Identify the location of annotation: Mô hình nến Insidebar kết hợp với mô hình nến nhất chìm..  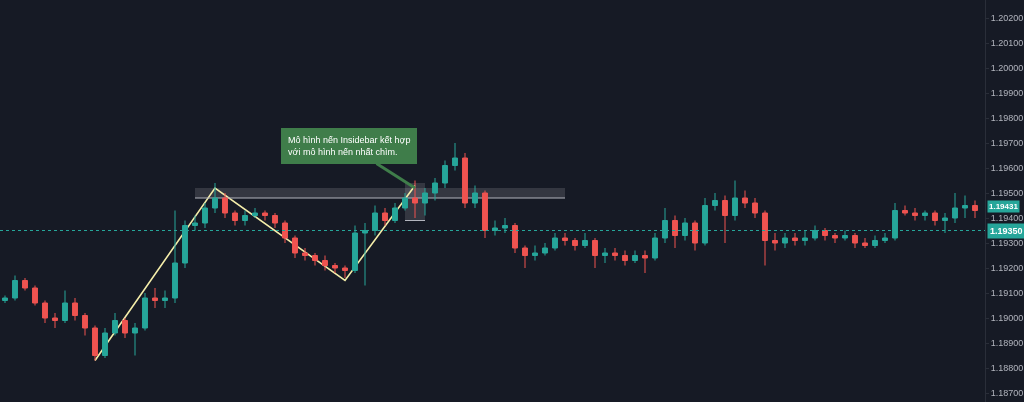
(349, 146).